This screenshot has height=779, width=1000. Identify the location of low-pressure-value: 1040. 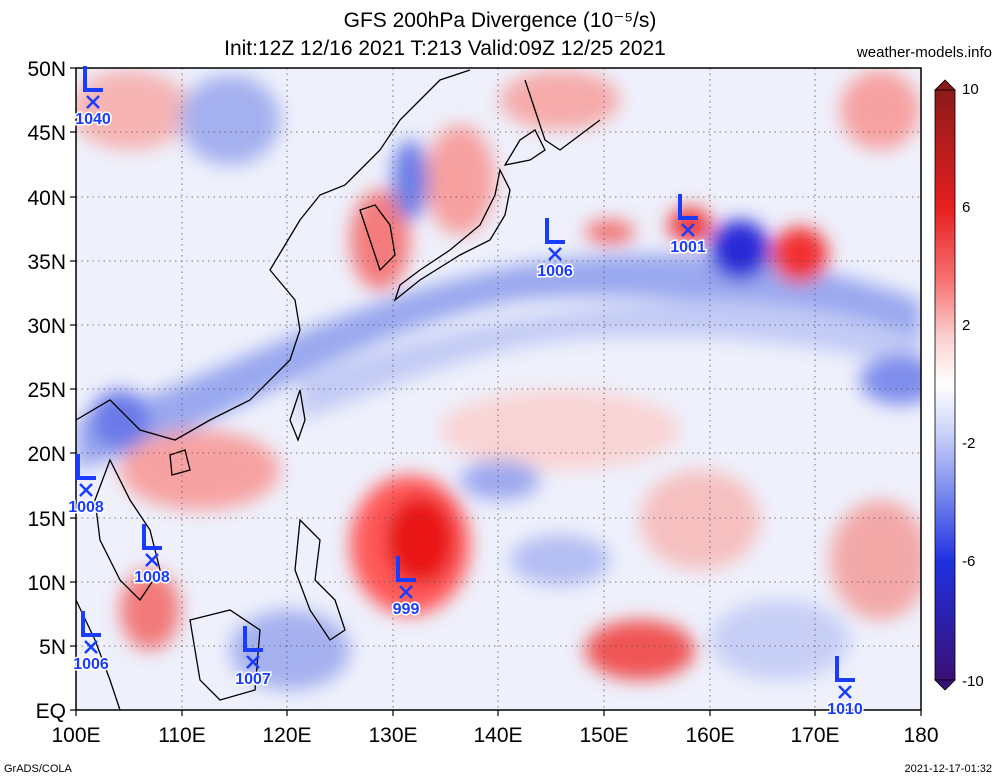
(93, 119).